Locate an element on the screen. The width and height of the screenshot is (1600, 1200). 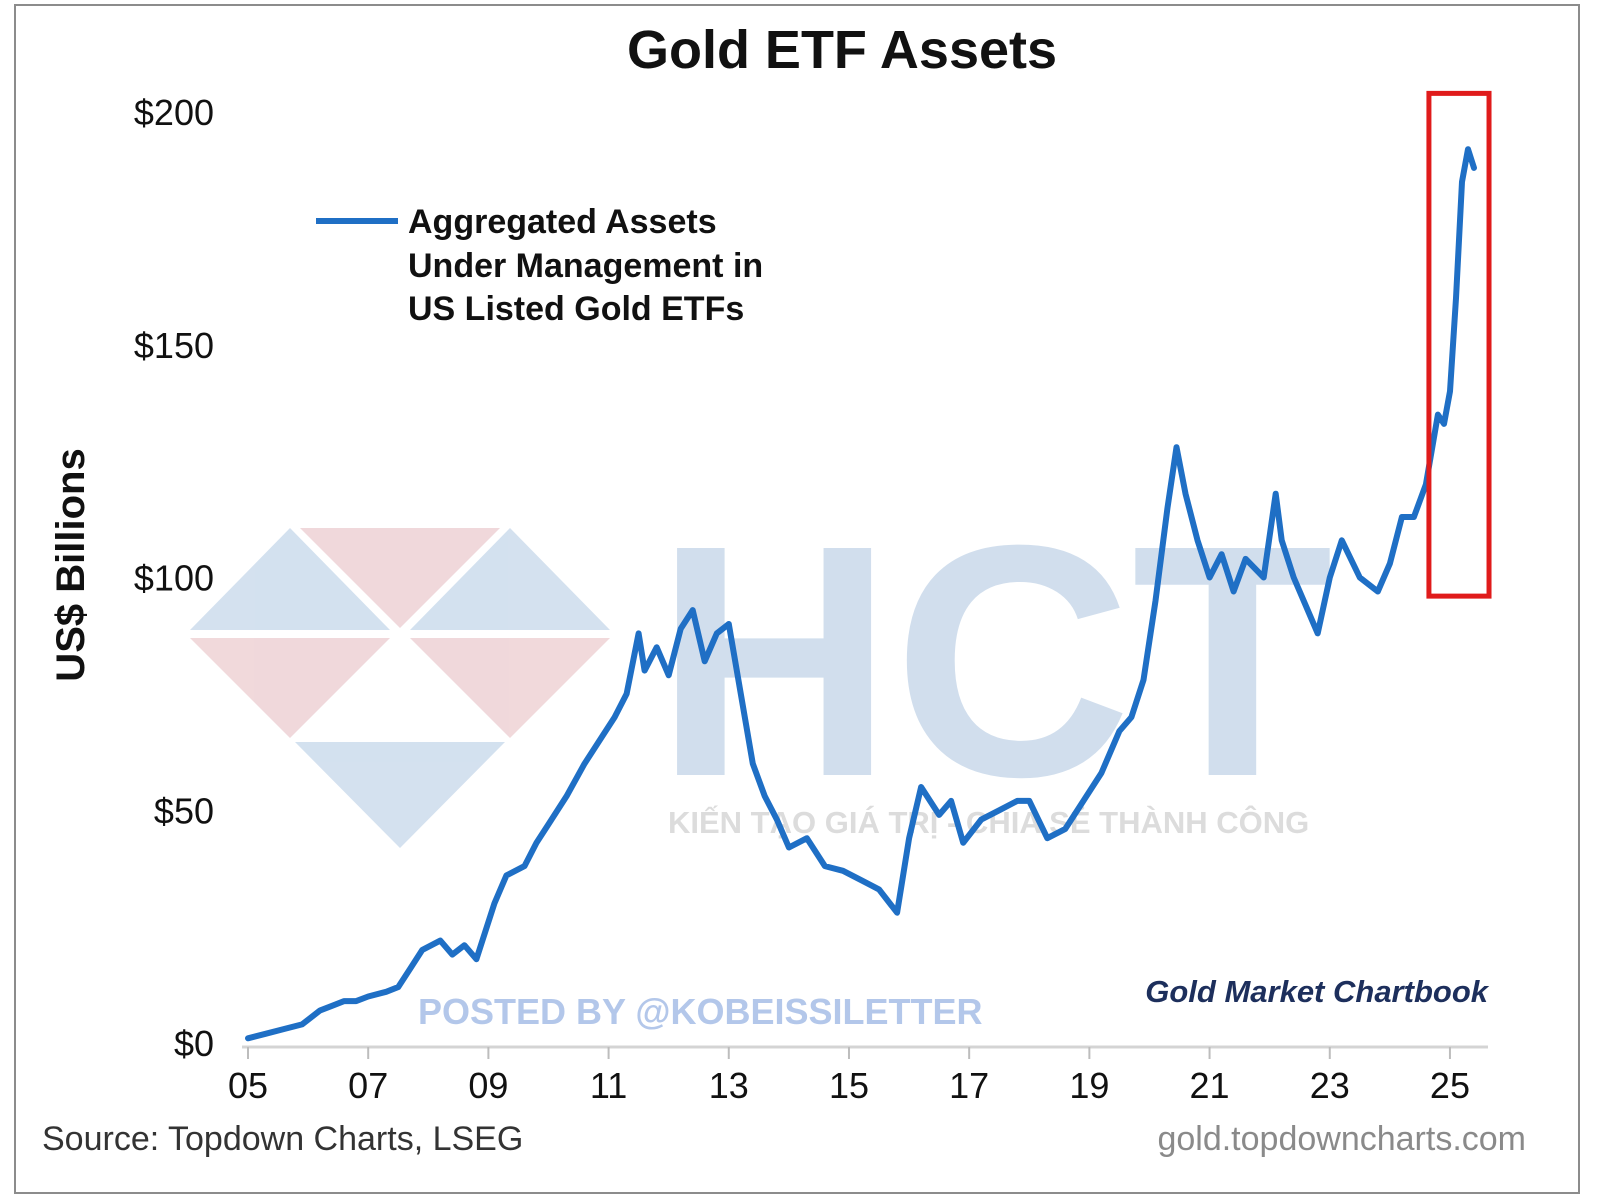
y-axis-label: US$ Billions is located at coordinates (71, 564).